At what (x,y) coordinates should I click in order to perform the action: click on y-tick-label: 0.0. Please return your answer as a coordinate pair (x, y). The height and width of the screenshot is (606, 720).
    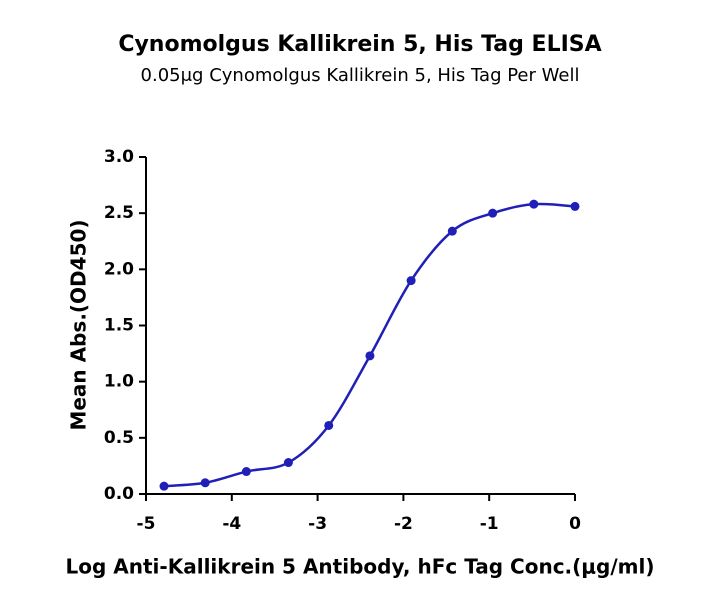
    Looking at the image, I should click on (119, 494).